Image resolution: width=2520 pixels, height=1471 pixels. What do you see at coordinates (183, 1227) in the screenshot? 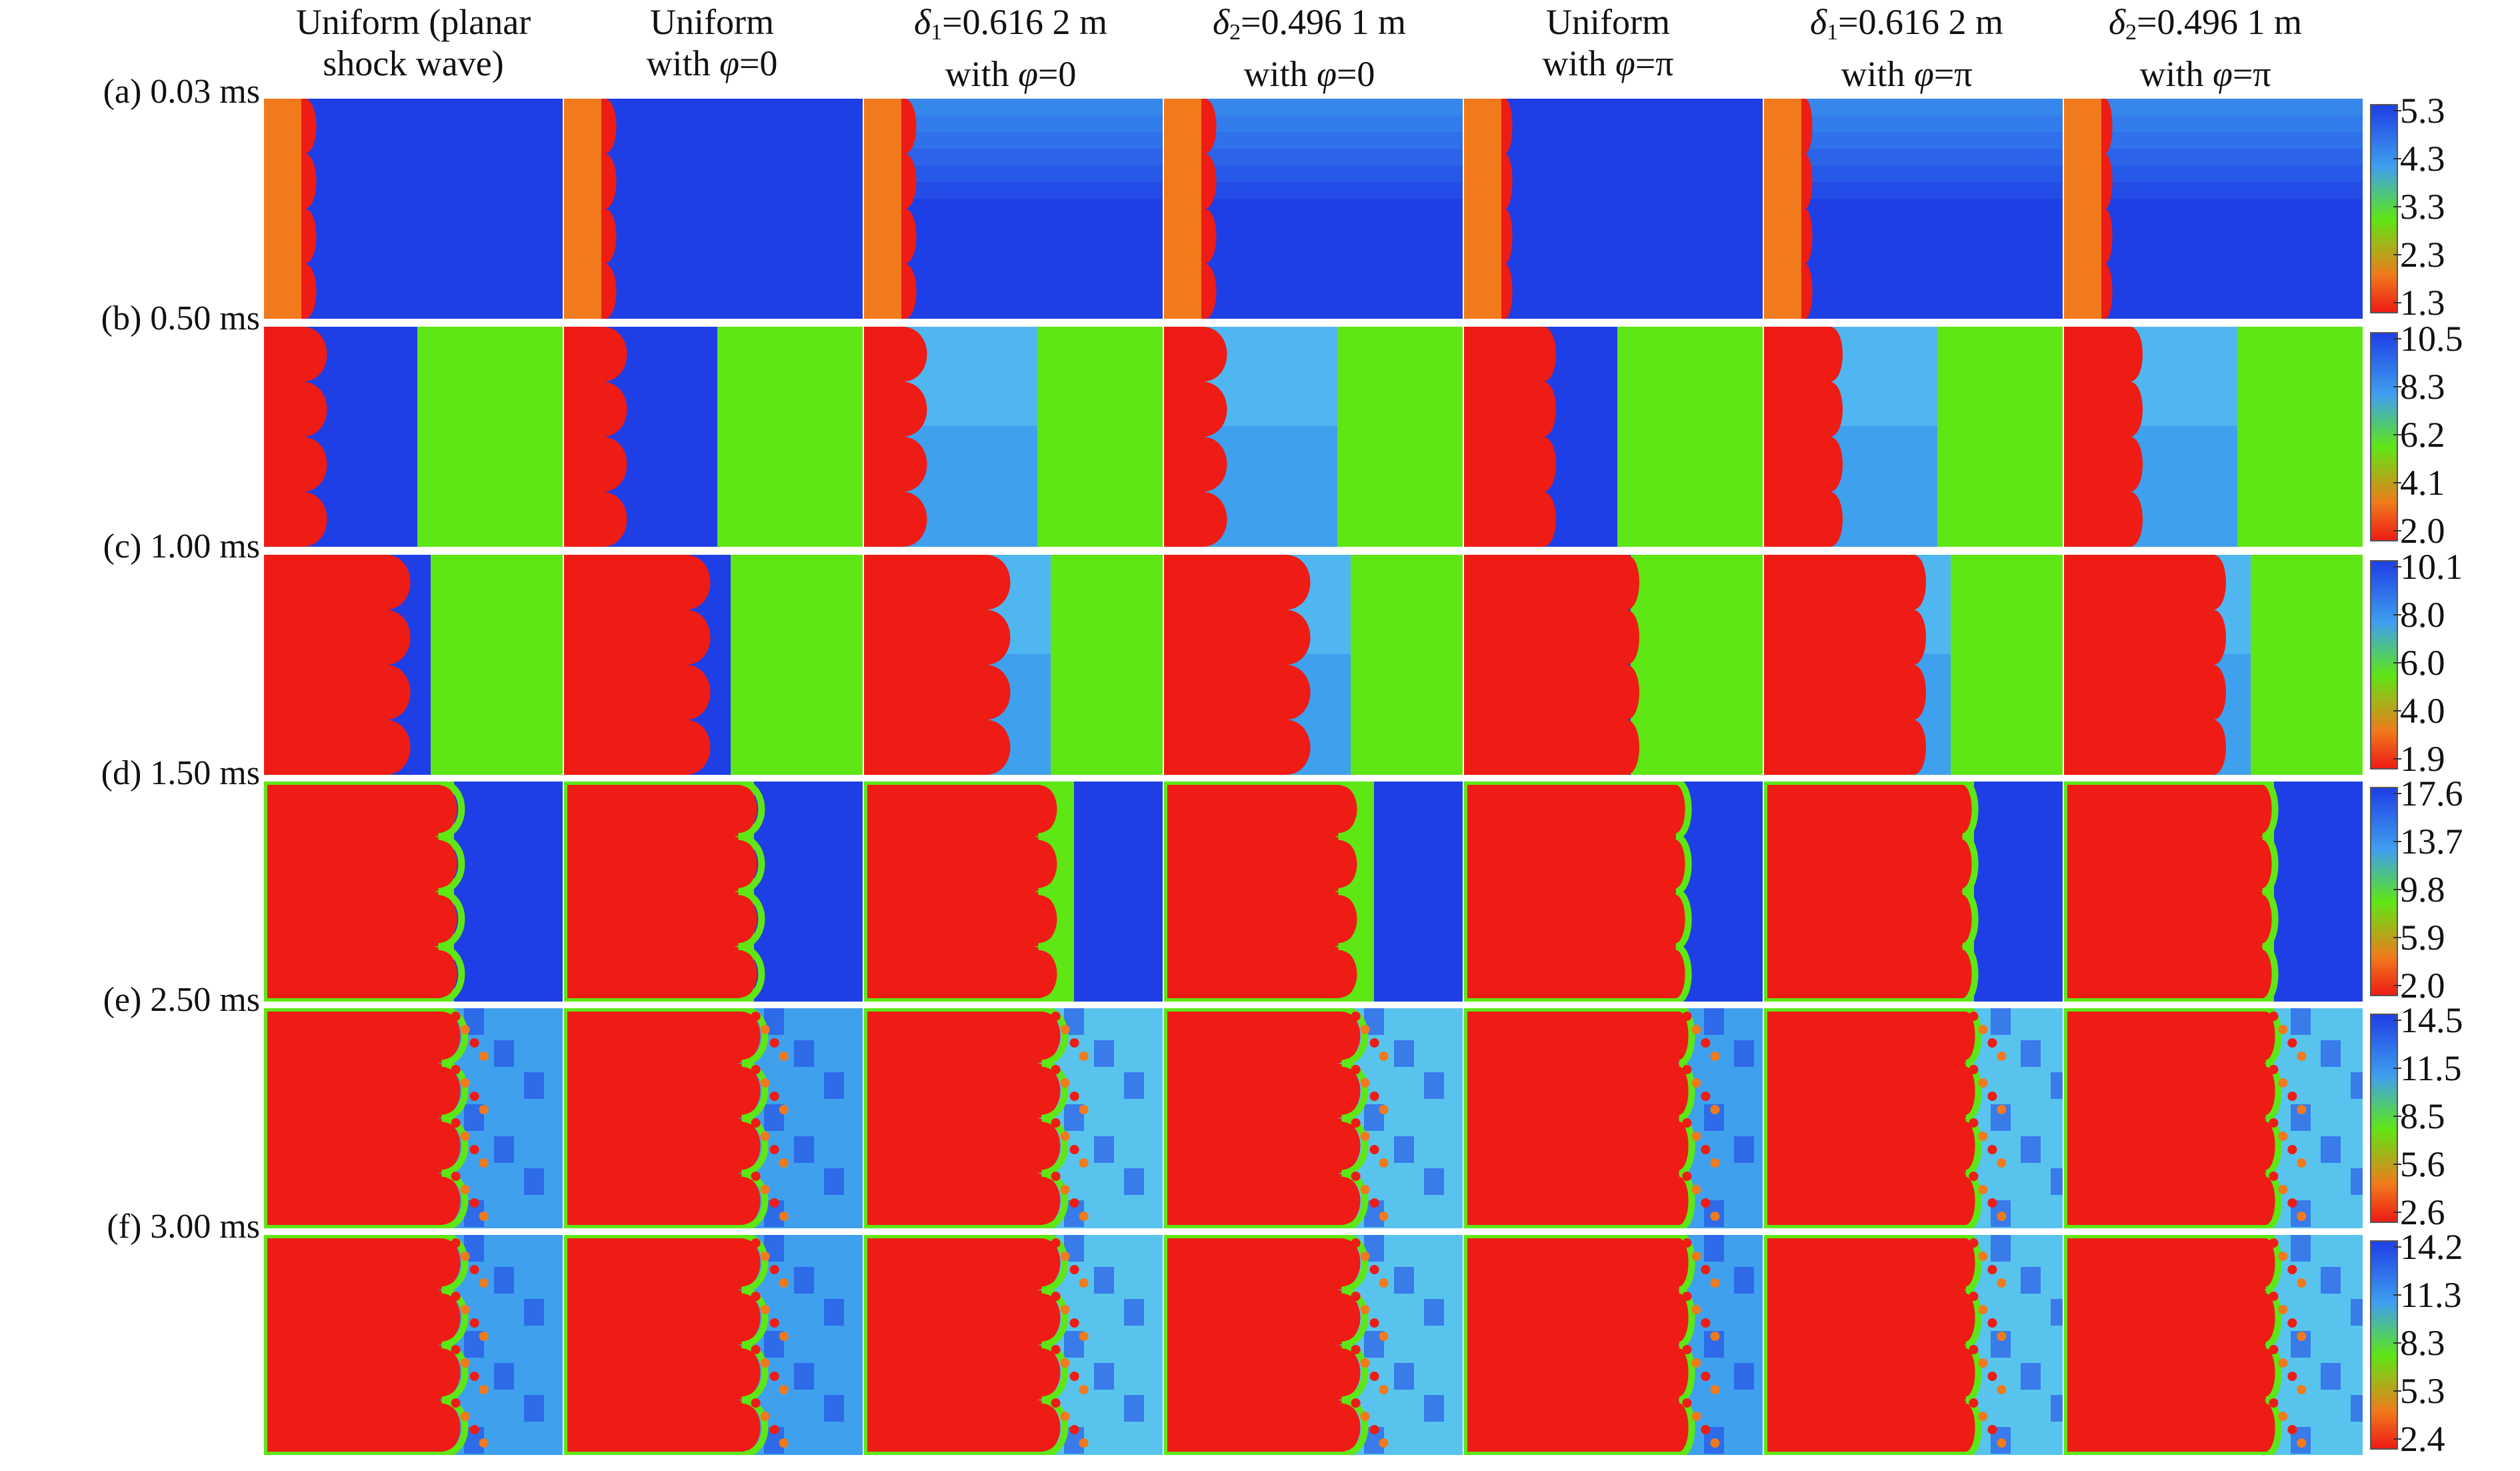
I see `row-label-6: (f) 3.00 ms` at bounding box center [183, 1227].